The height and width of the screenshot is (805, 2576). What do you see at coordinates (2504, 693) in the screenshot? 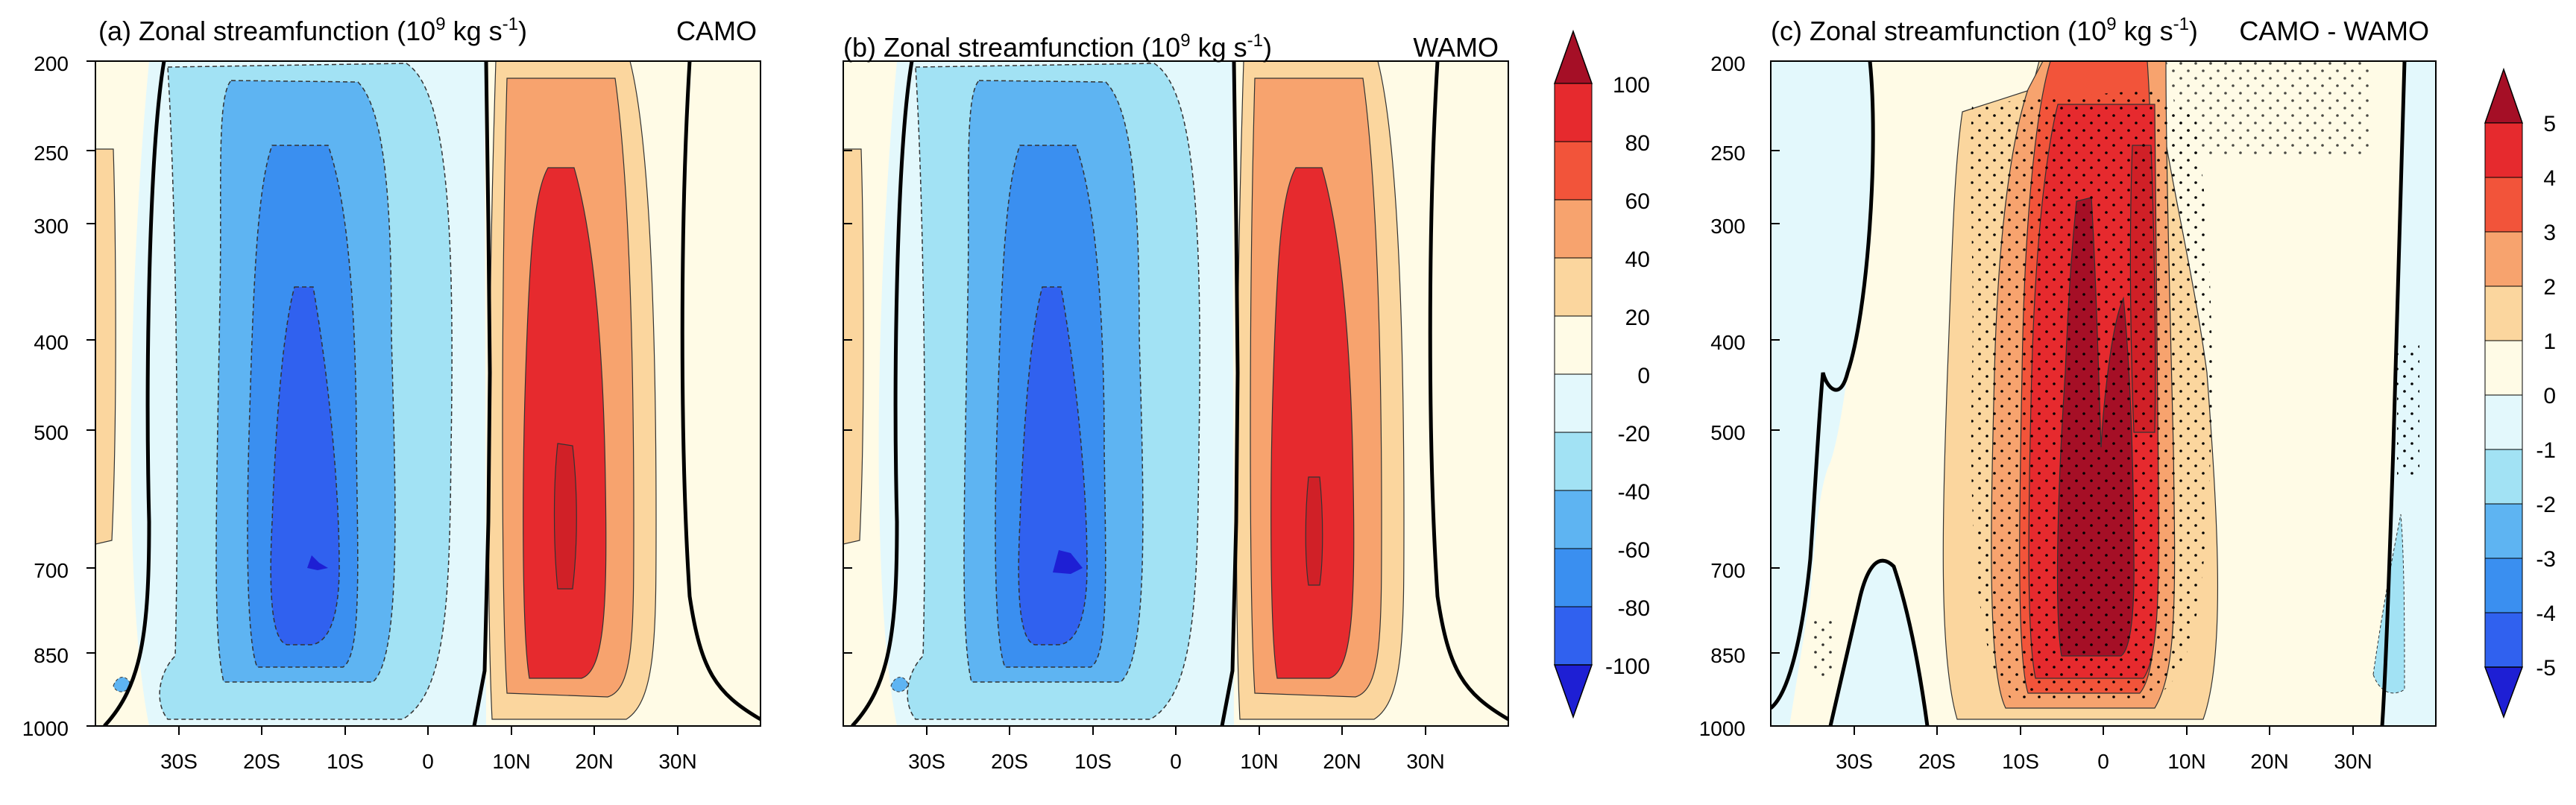
I see `colorbar-bottom-arrow` at bounding box center [2504, 693].